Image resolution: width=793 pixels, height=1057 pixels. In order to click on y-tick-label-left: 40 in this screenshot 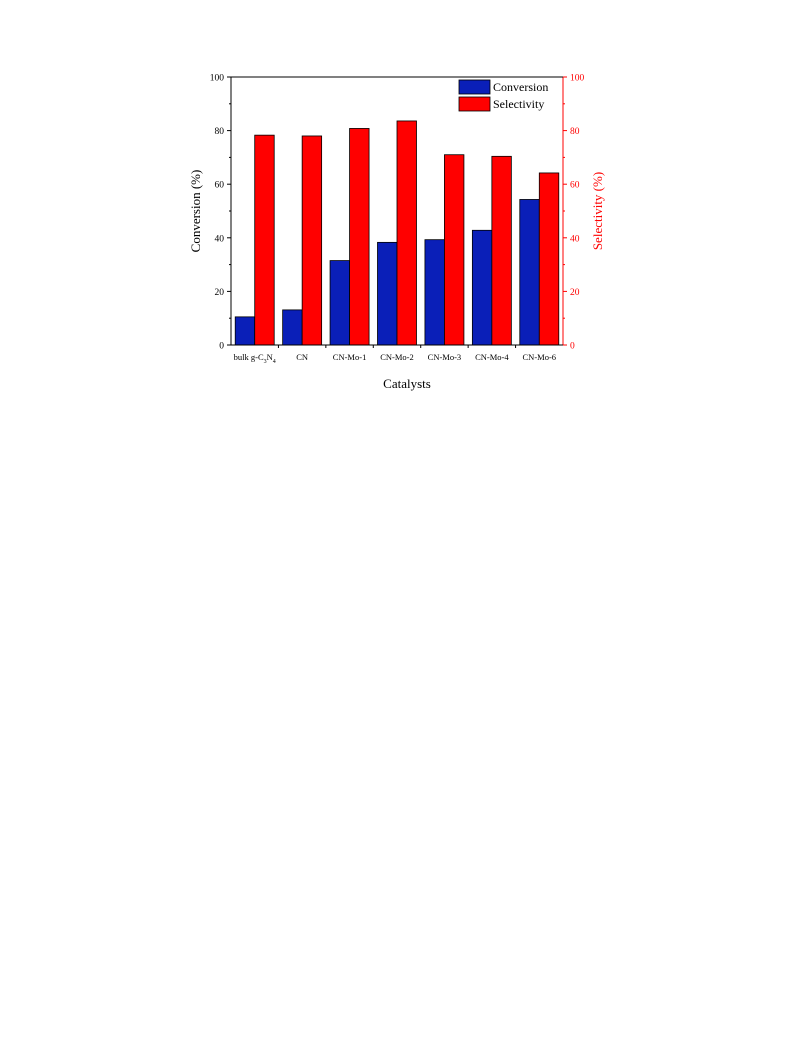, I will do `click(220, 239)`.